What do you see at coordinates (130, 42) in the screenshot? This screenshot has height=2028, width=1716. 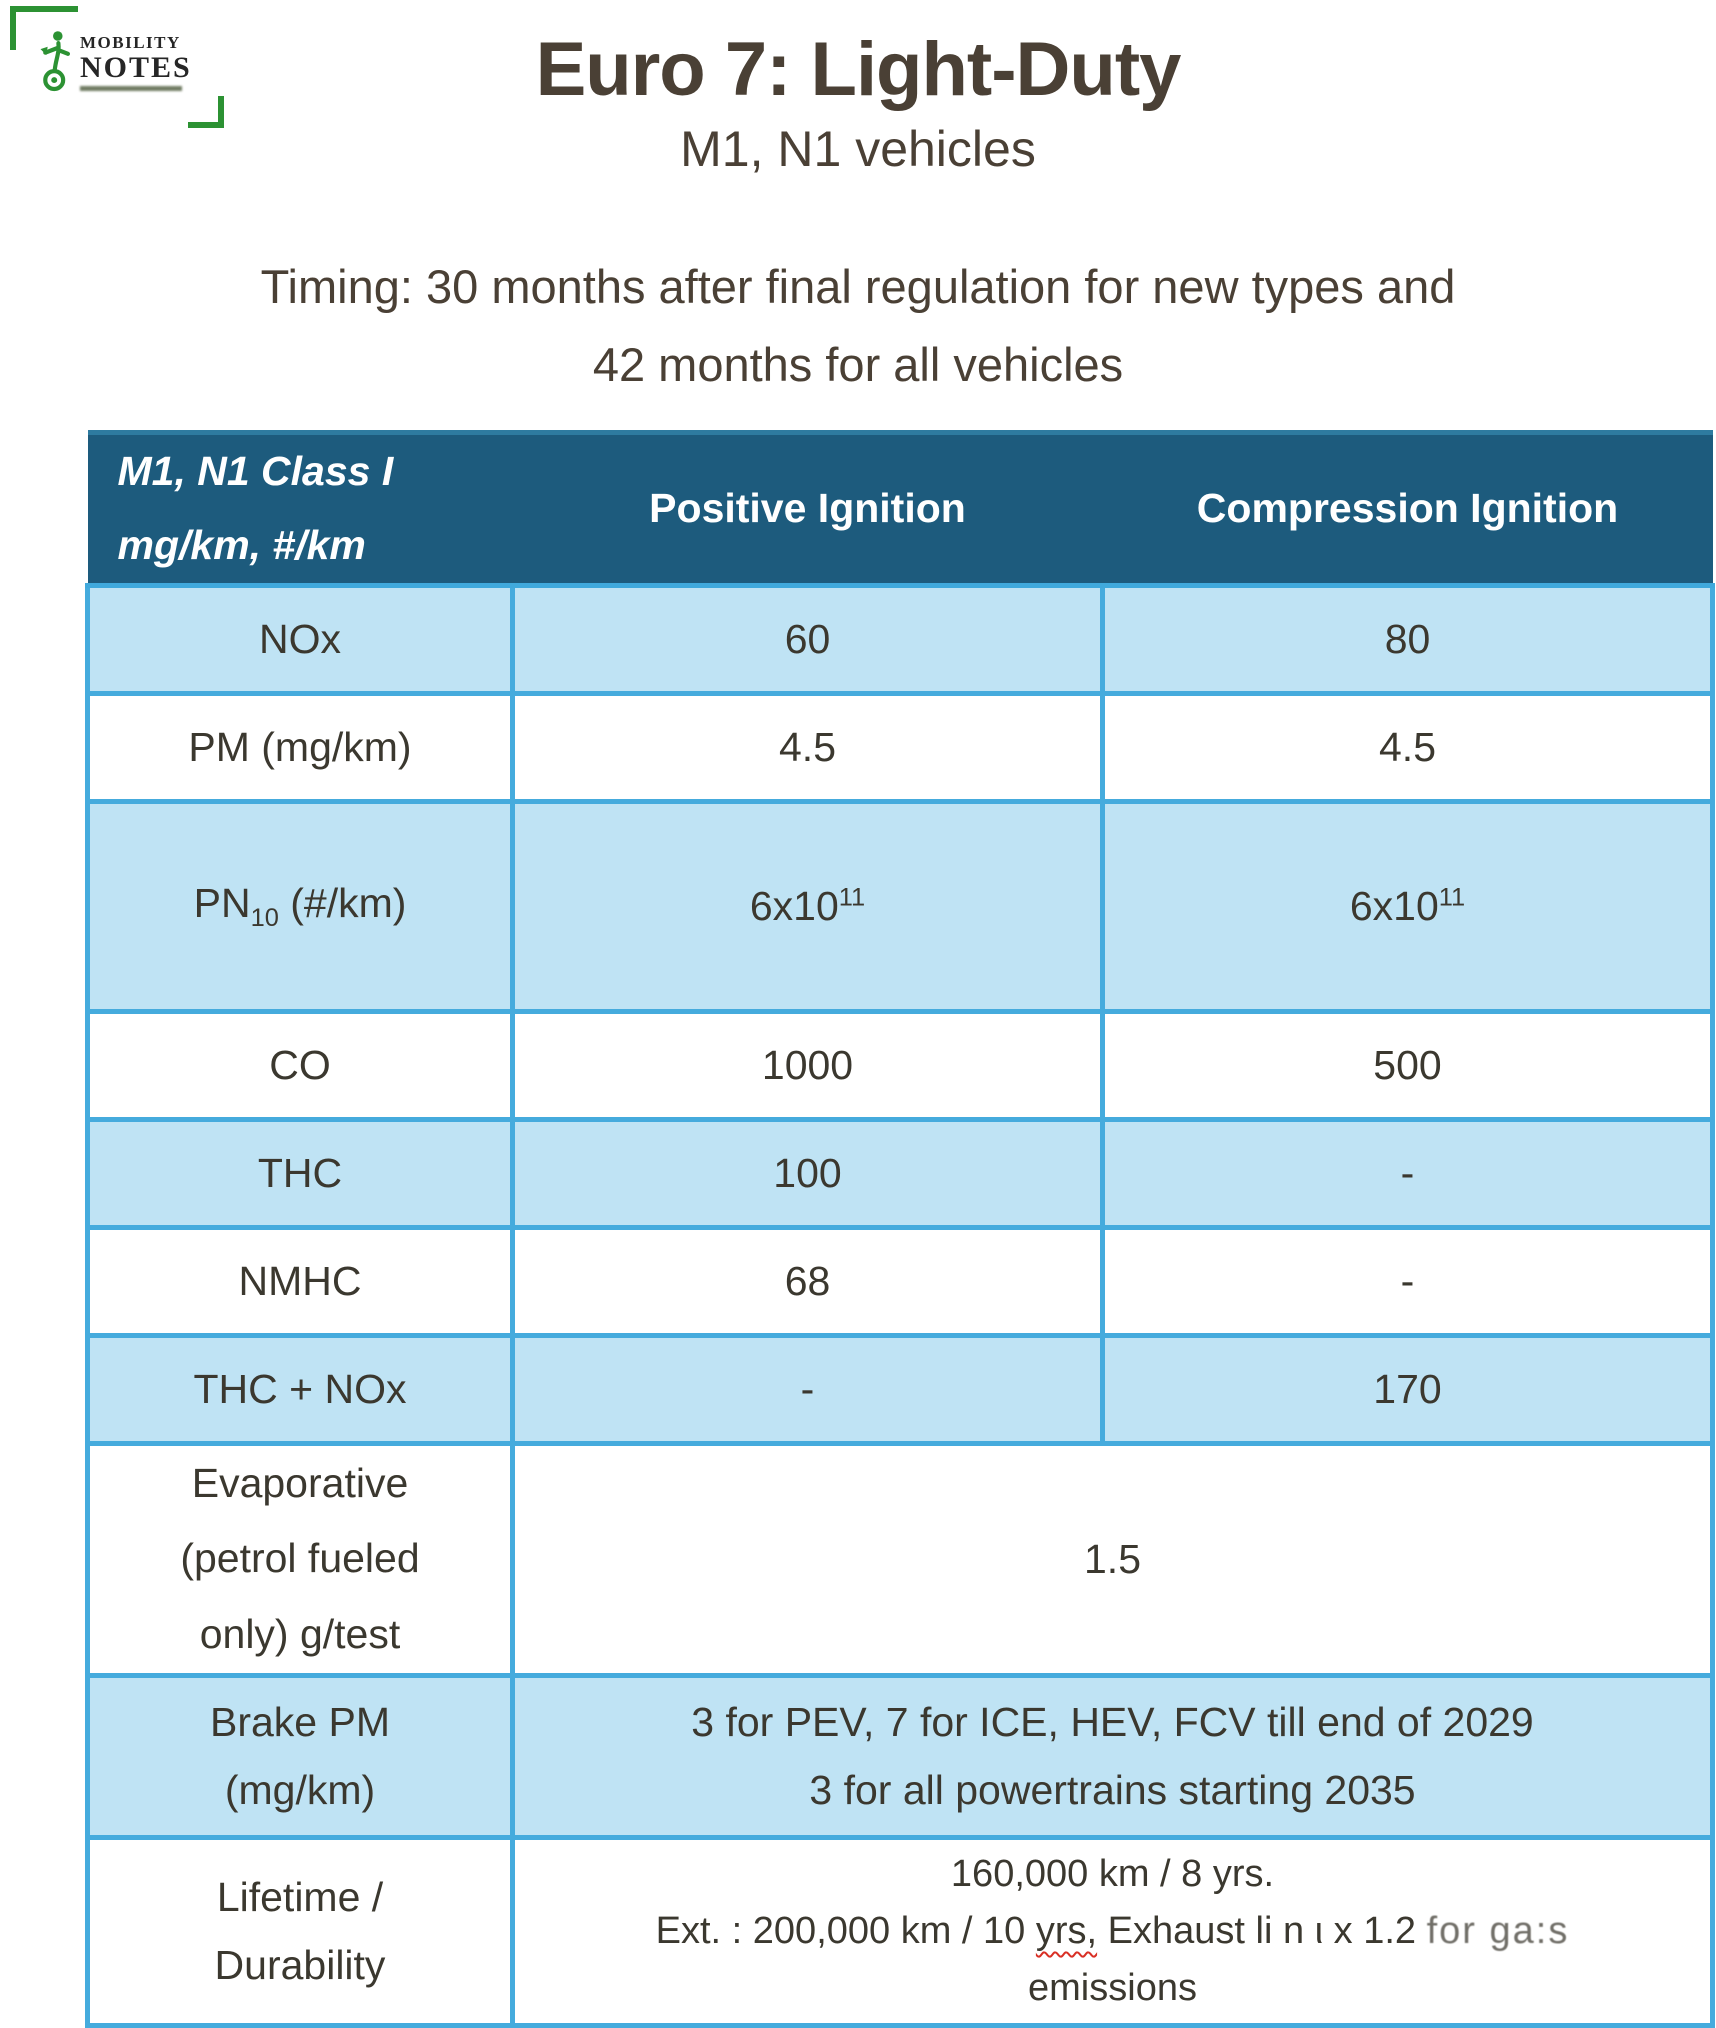 I see `logo-word-mobility: MOBILITY` at bounding box center [130, 42].